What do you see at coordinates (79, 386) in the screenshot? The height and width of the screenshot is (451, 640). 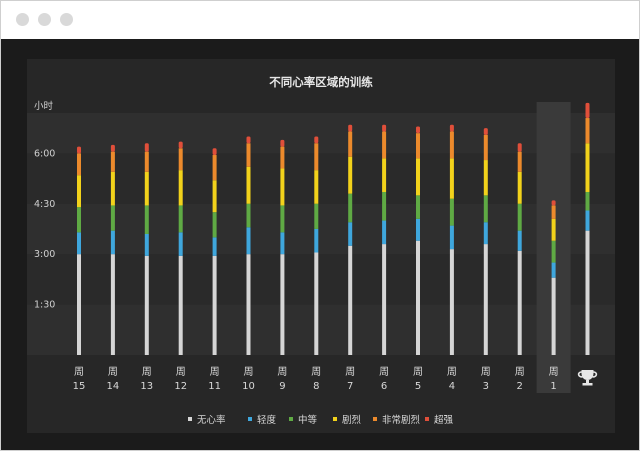 I see `x-tick-label-line2: 15` at bounding box center [79, 386].